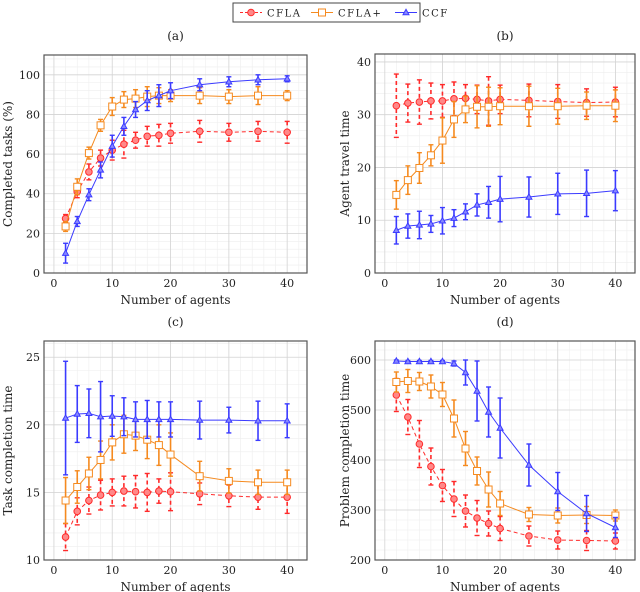 The image size is (640, 592). What do you see at coordinates (360, 14) in the screenshot?
I see `legend-label: CFLA+` at bounding box center [360, 14].